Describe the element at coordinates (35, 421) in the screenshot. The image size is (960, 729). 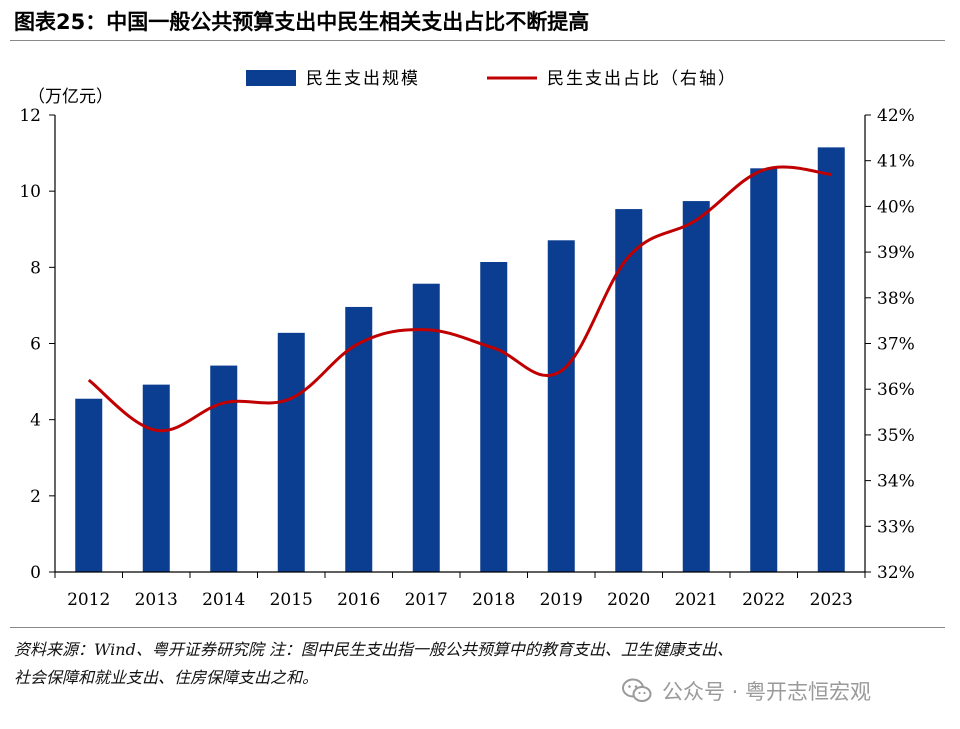
I see `left-tick-label: 4` at that location.